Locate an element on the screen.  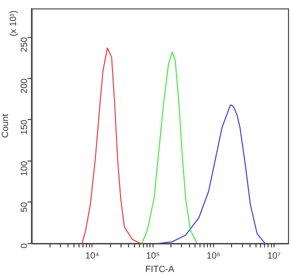
x-tick-label: 10⁴ is located at coordinates (92, 255).